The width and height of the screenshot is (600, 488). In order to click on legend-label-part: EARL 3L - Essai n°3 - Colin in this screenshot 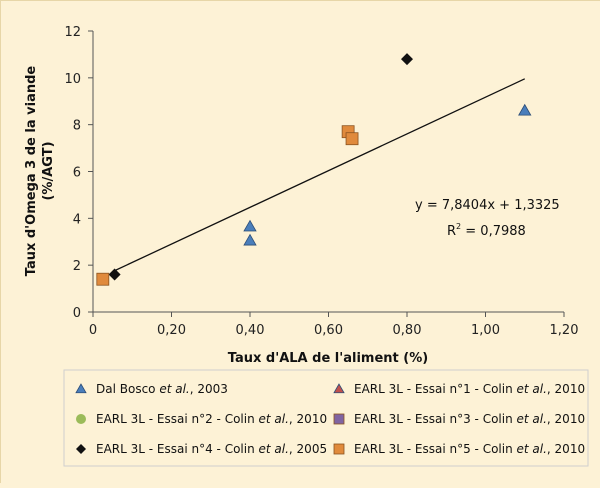, I will do `click(435, 419)`.